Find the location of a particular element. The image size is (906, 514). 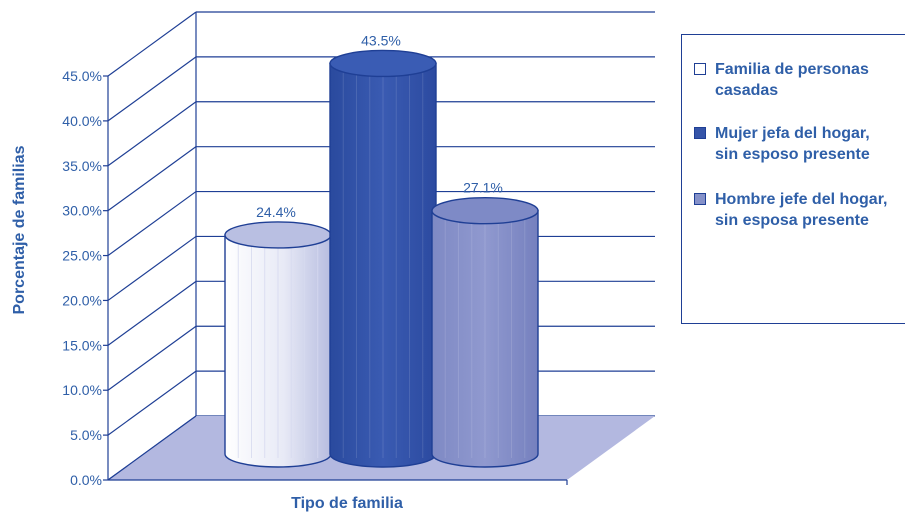

legend-swatch-married is located at coordinates (700, 69).